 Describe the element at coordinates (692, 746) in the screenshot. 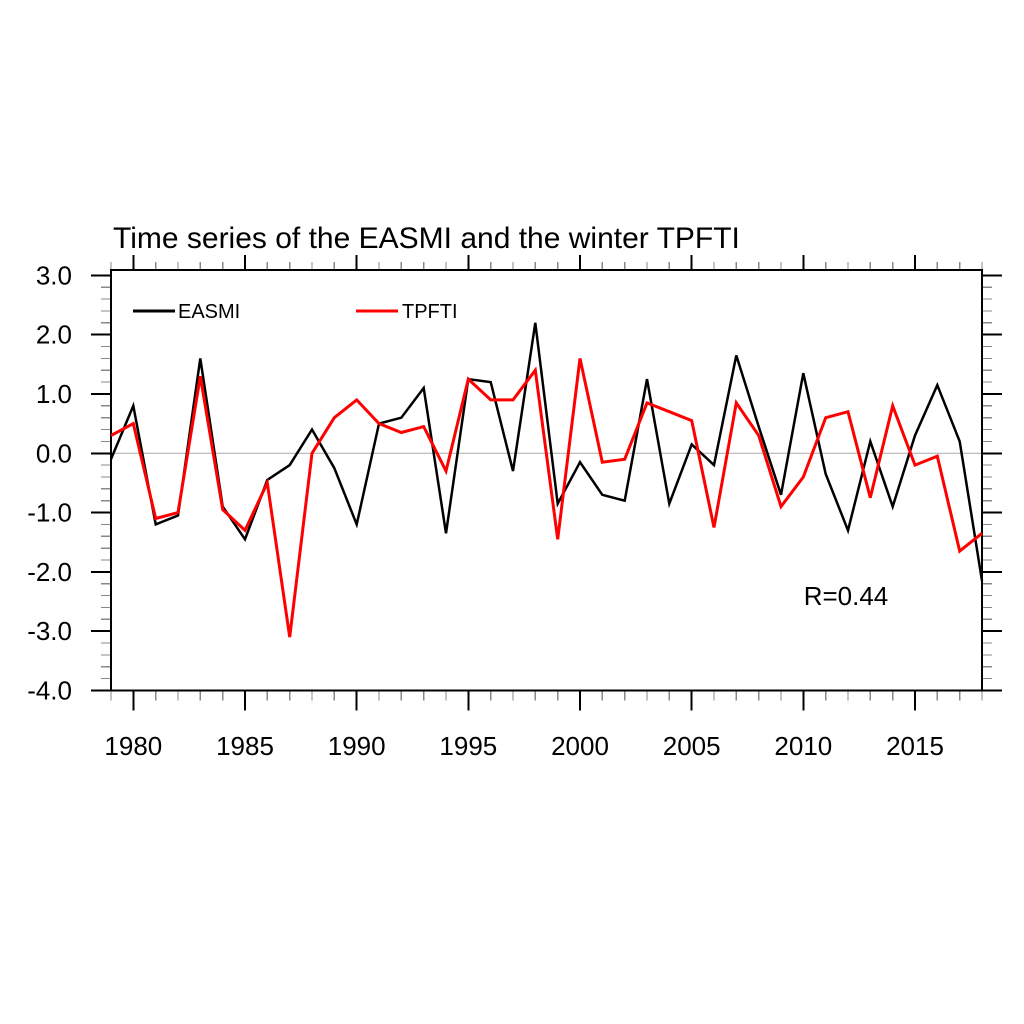

I see `x-tick-label: 2005` at that location.